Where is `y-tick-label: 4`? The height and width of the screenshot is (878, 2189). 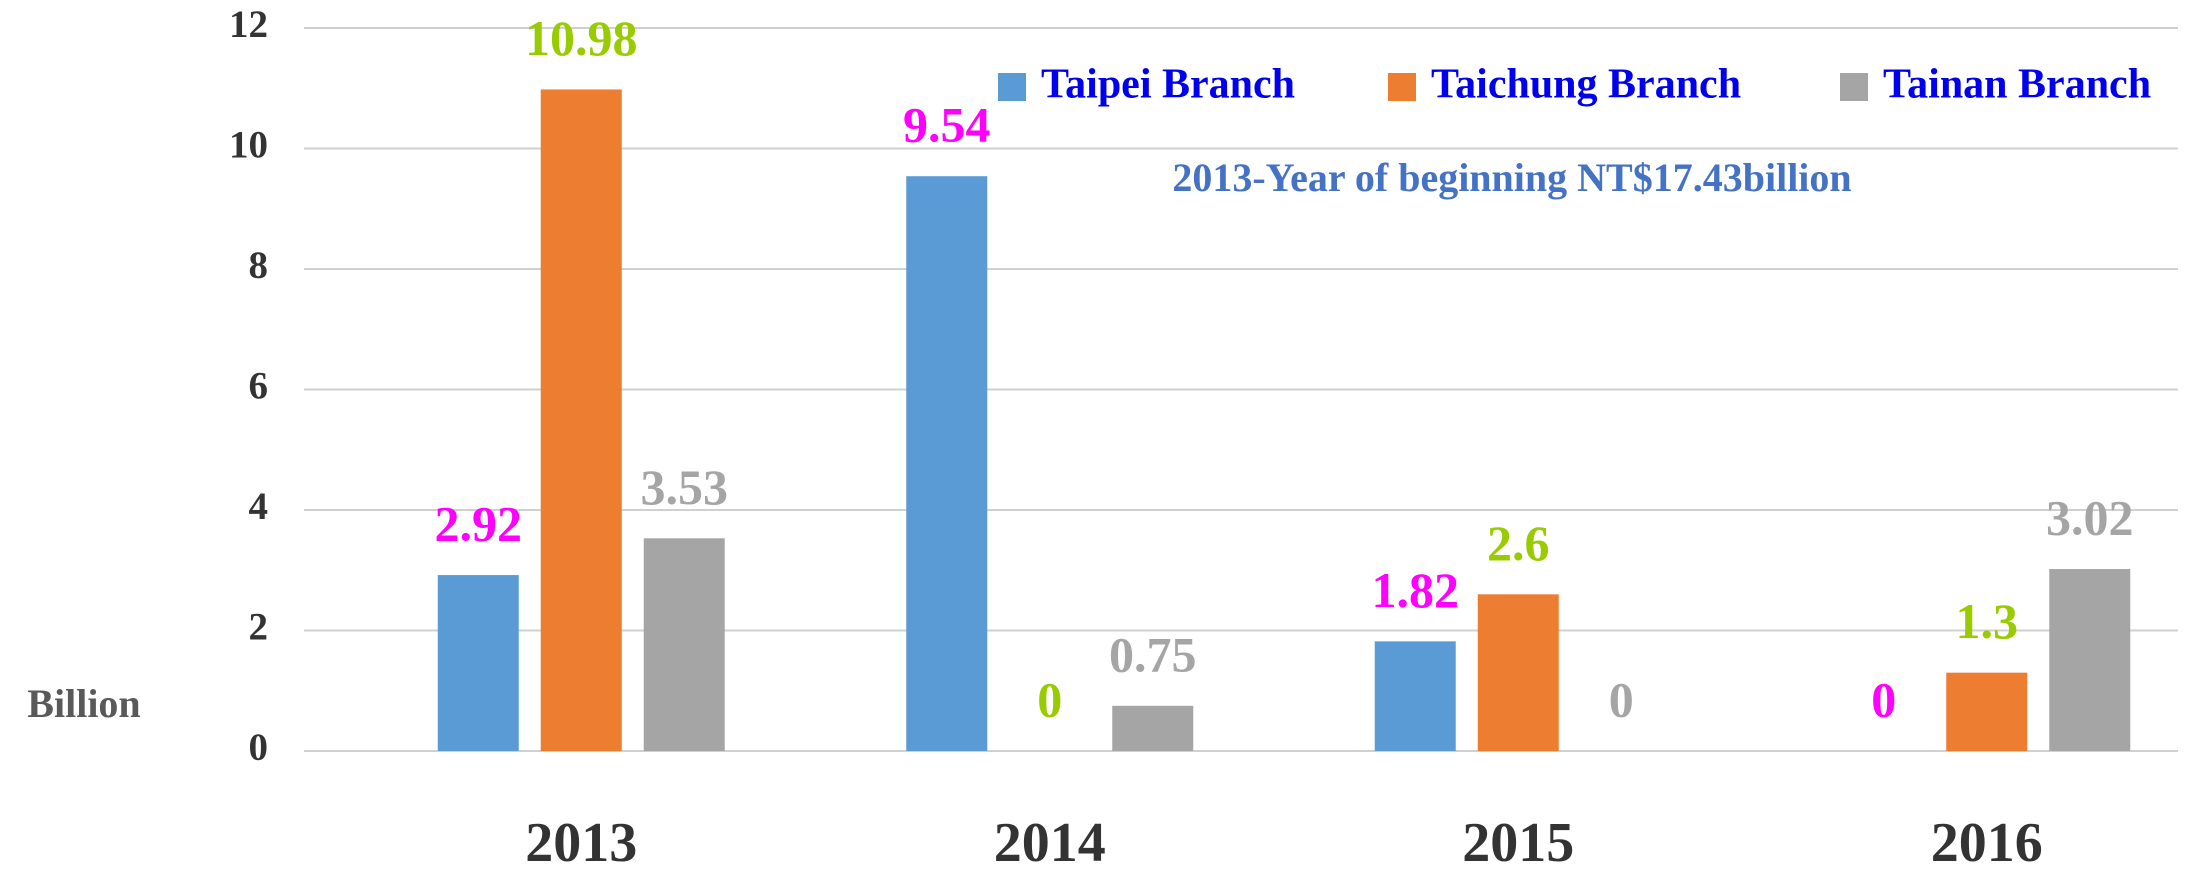
y-tick-label: 4 is located at coordinates (259, 506).